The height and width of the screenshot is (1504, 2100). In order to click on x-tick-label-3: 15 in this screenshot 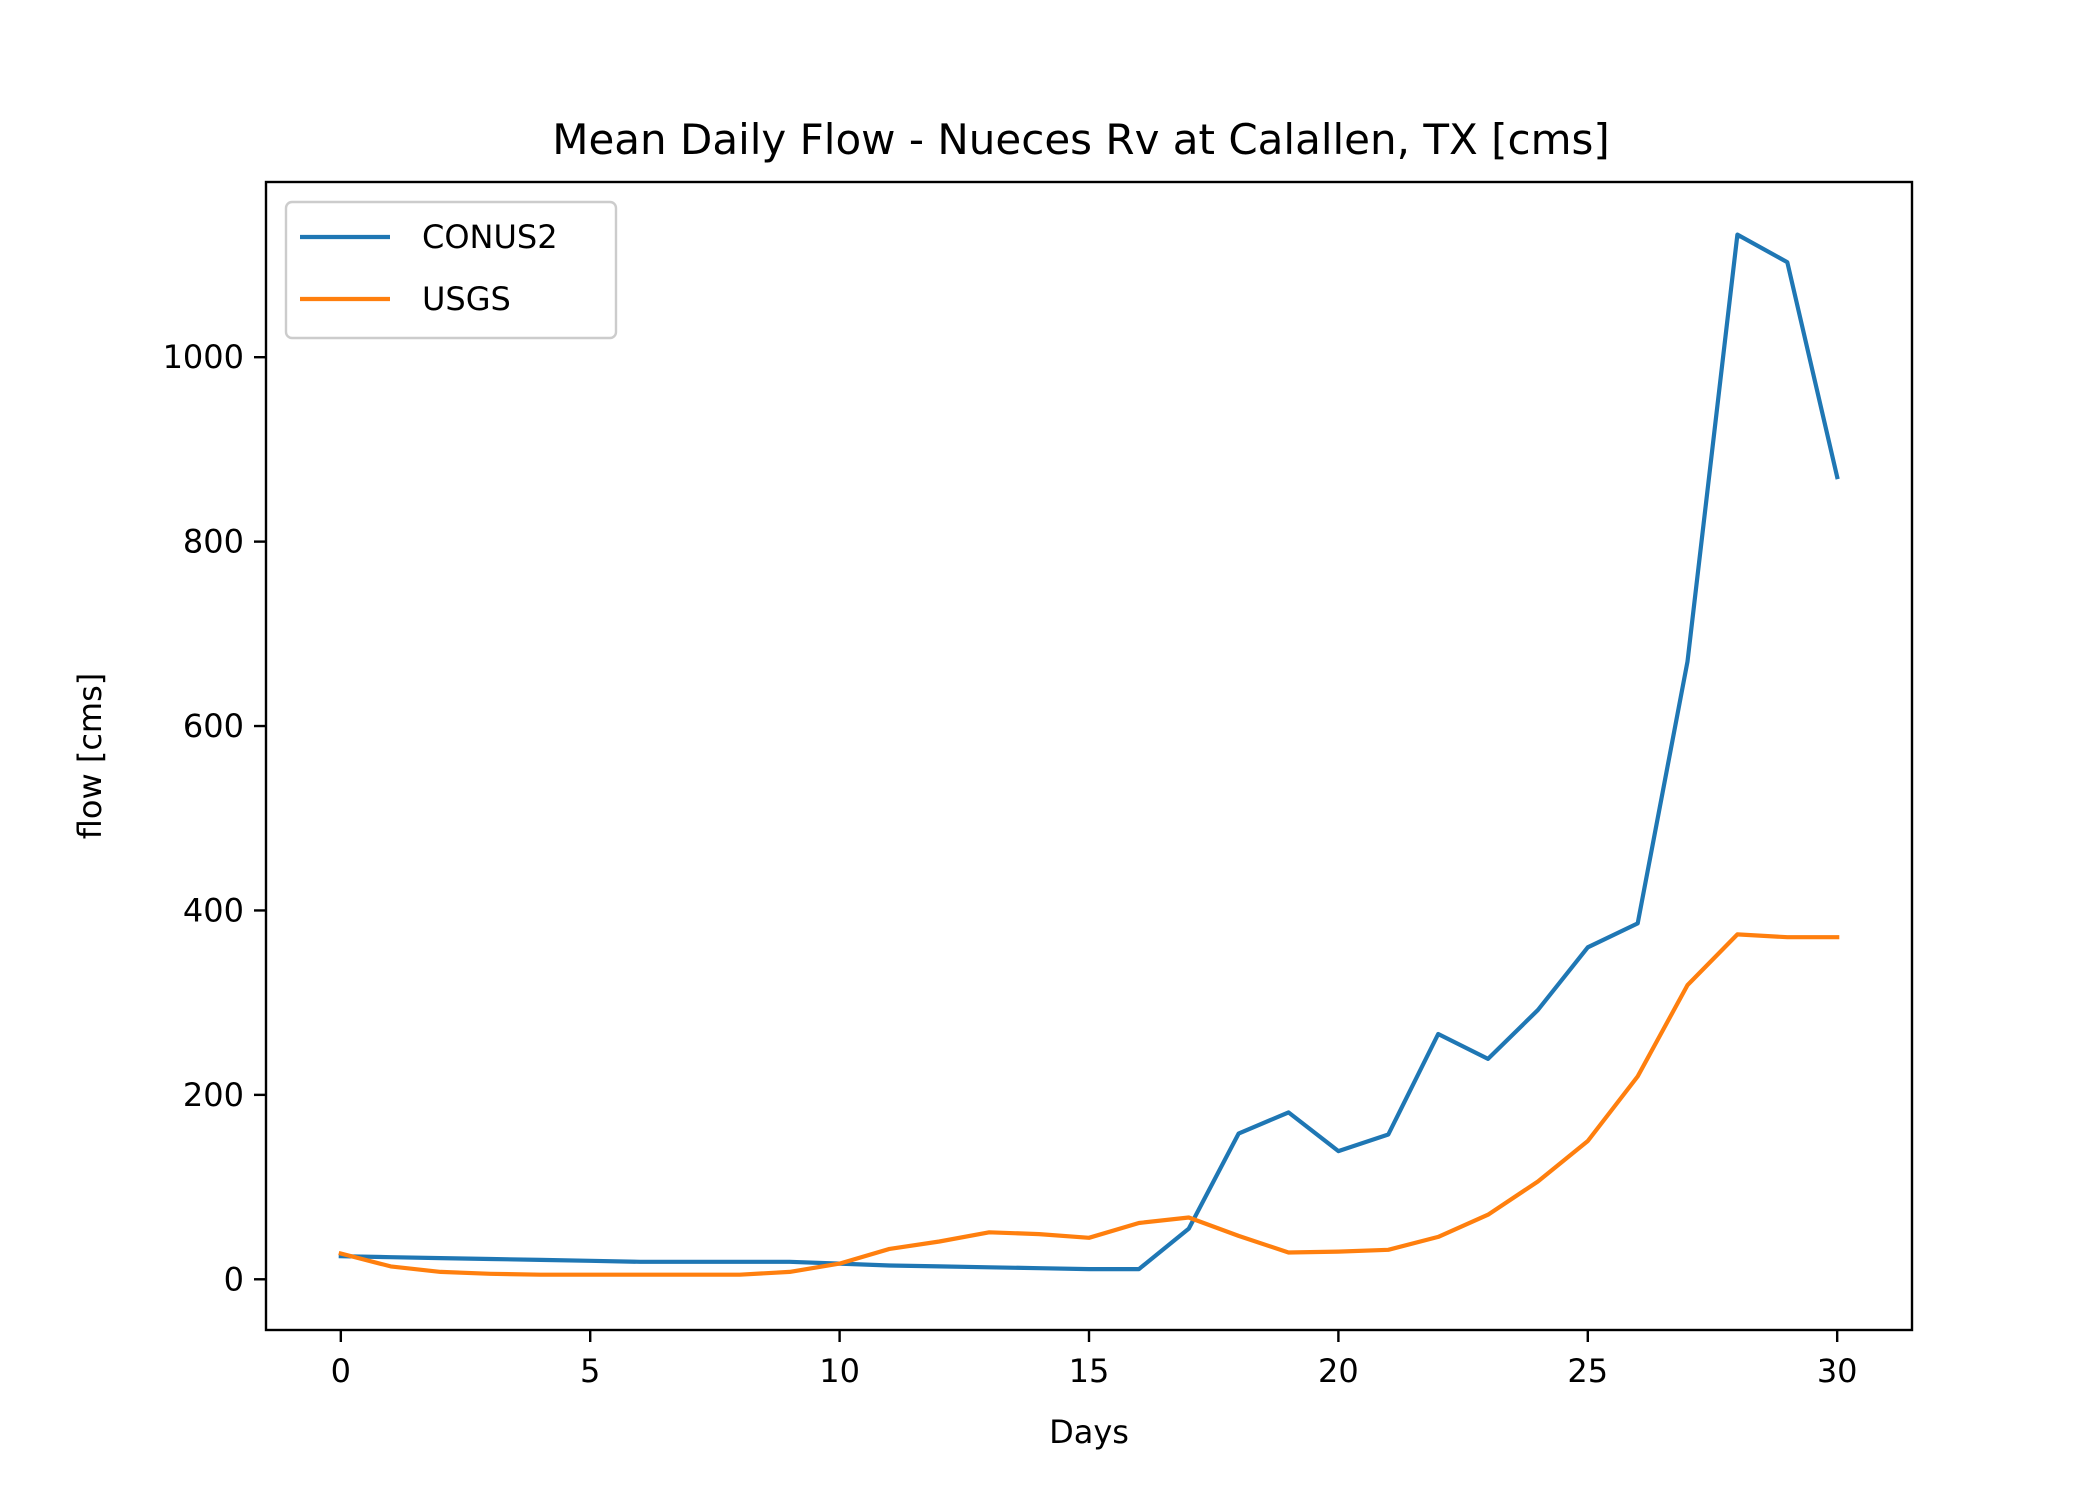, I will do `click(1089, 1371)`.